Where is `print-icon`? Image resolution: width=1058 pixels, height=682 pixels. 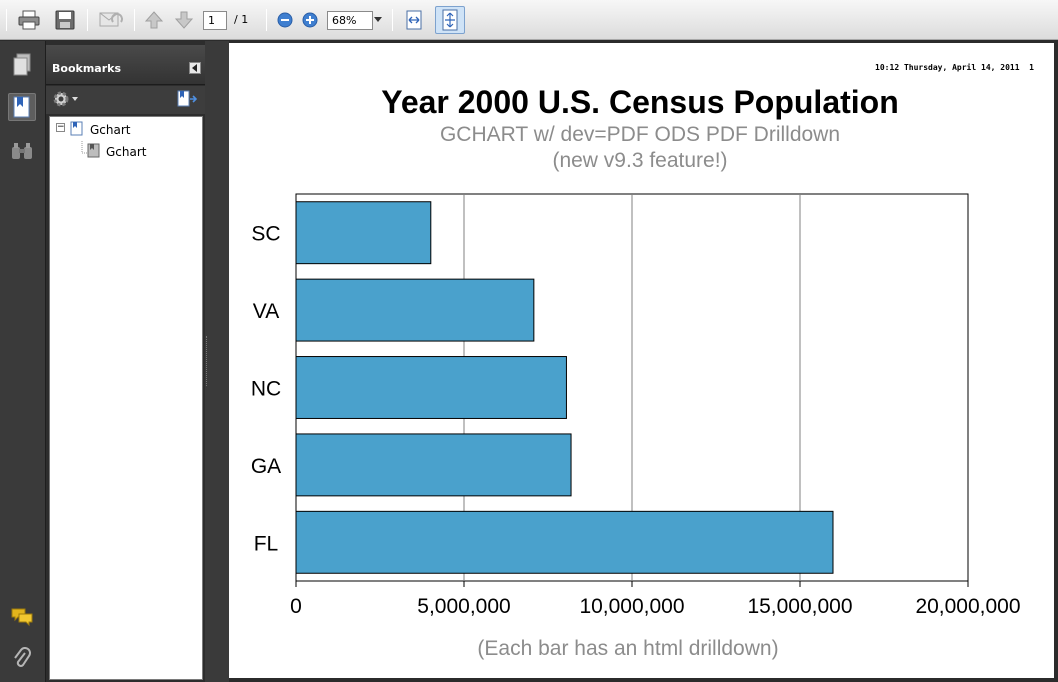
print-icon is located at coordinates (29, 20).